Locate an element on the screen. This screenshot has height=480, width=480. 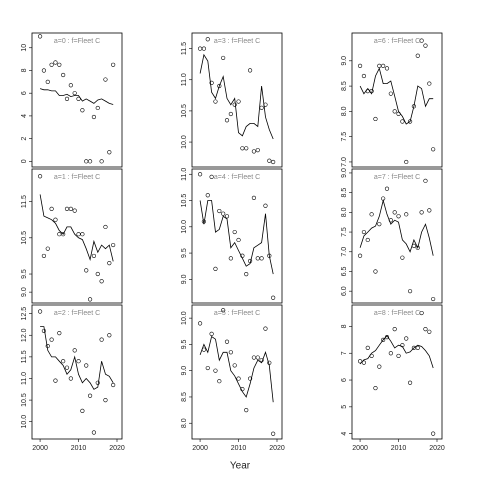
panel: a=1 : f=Fleet C 9.0 9.5 10.5 11.5 is located at coordinates (72, 236).